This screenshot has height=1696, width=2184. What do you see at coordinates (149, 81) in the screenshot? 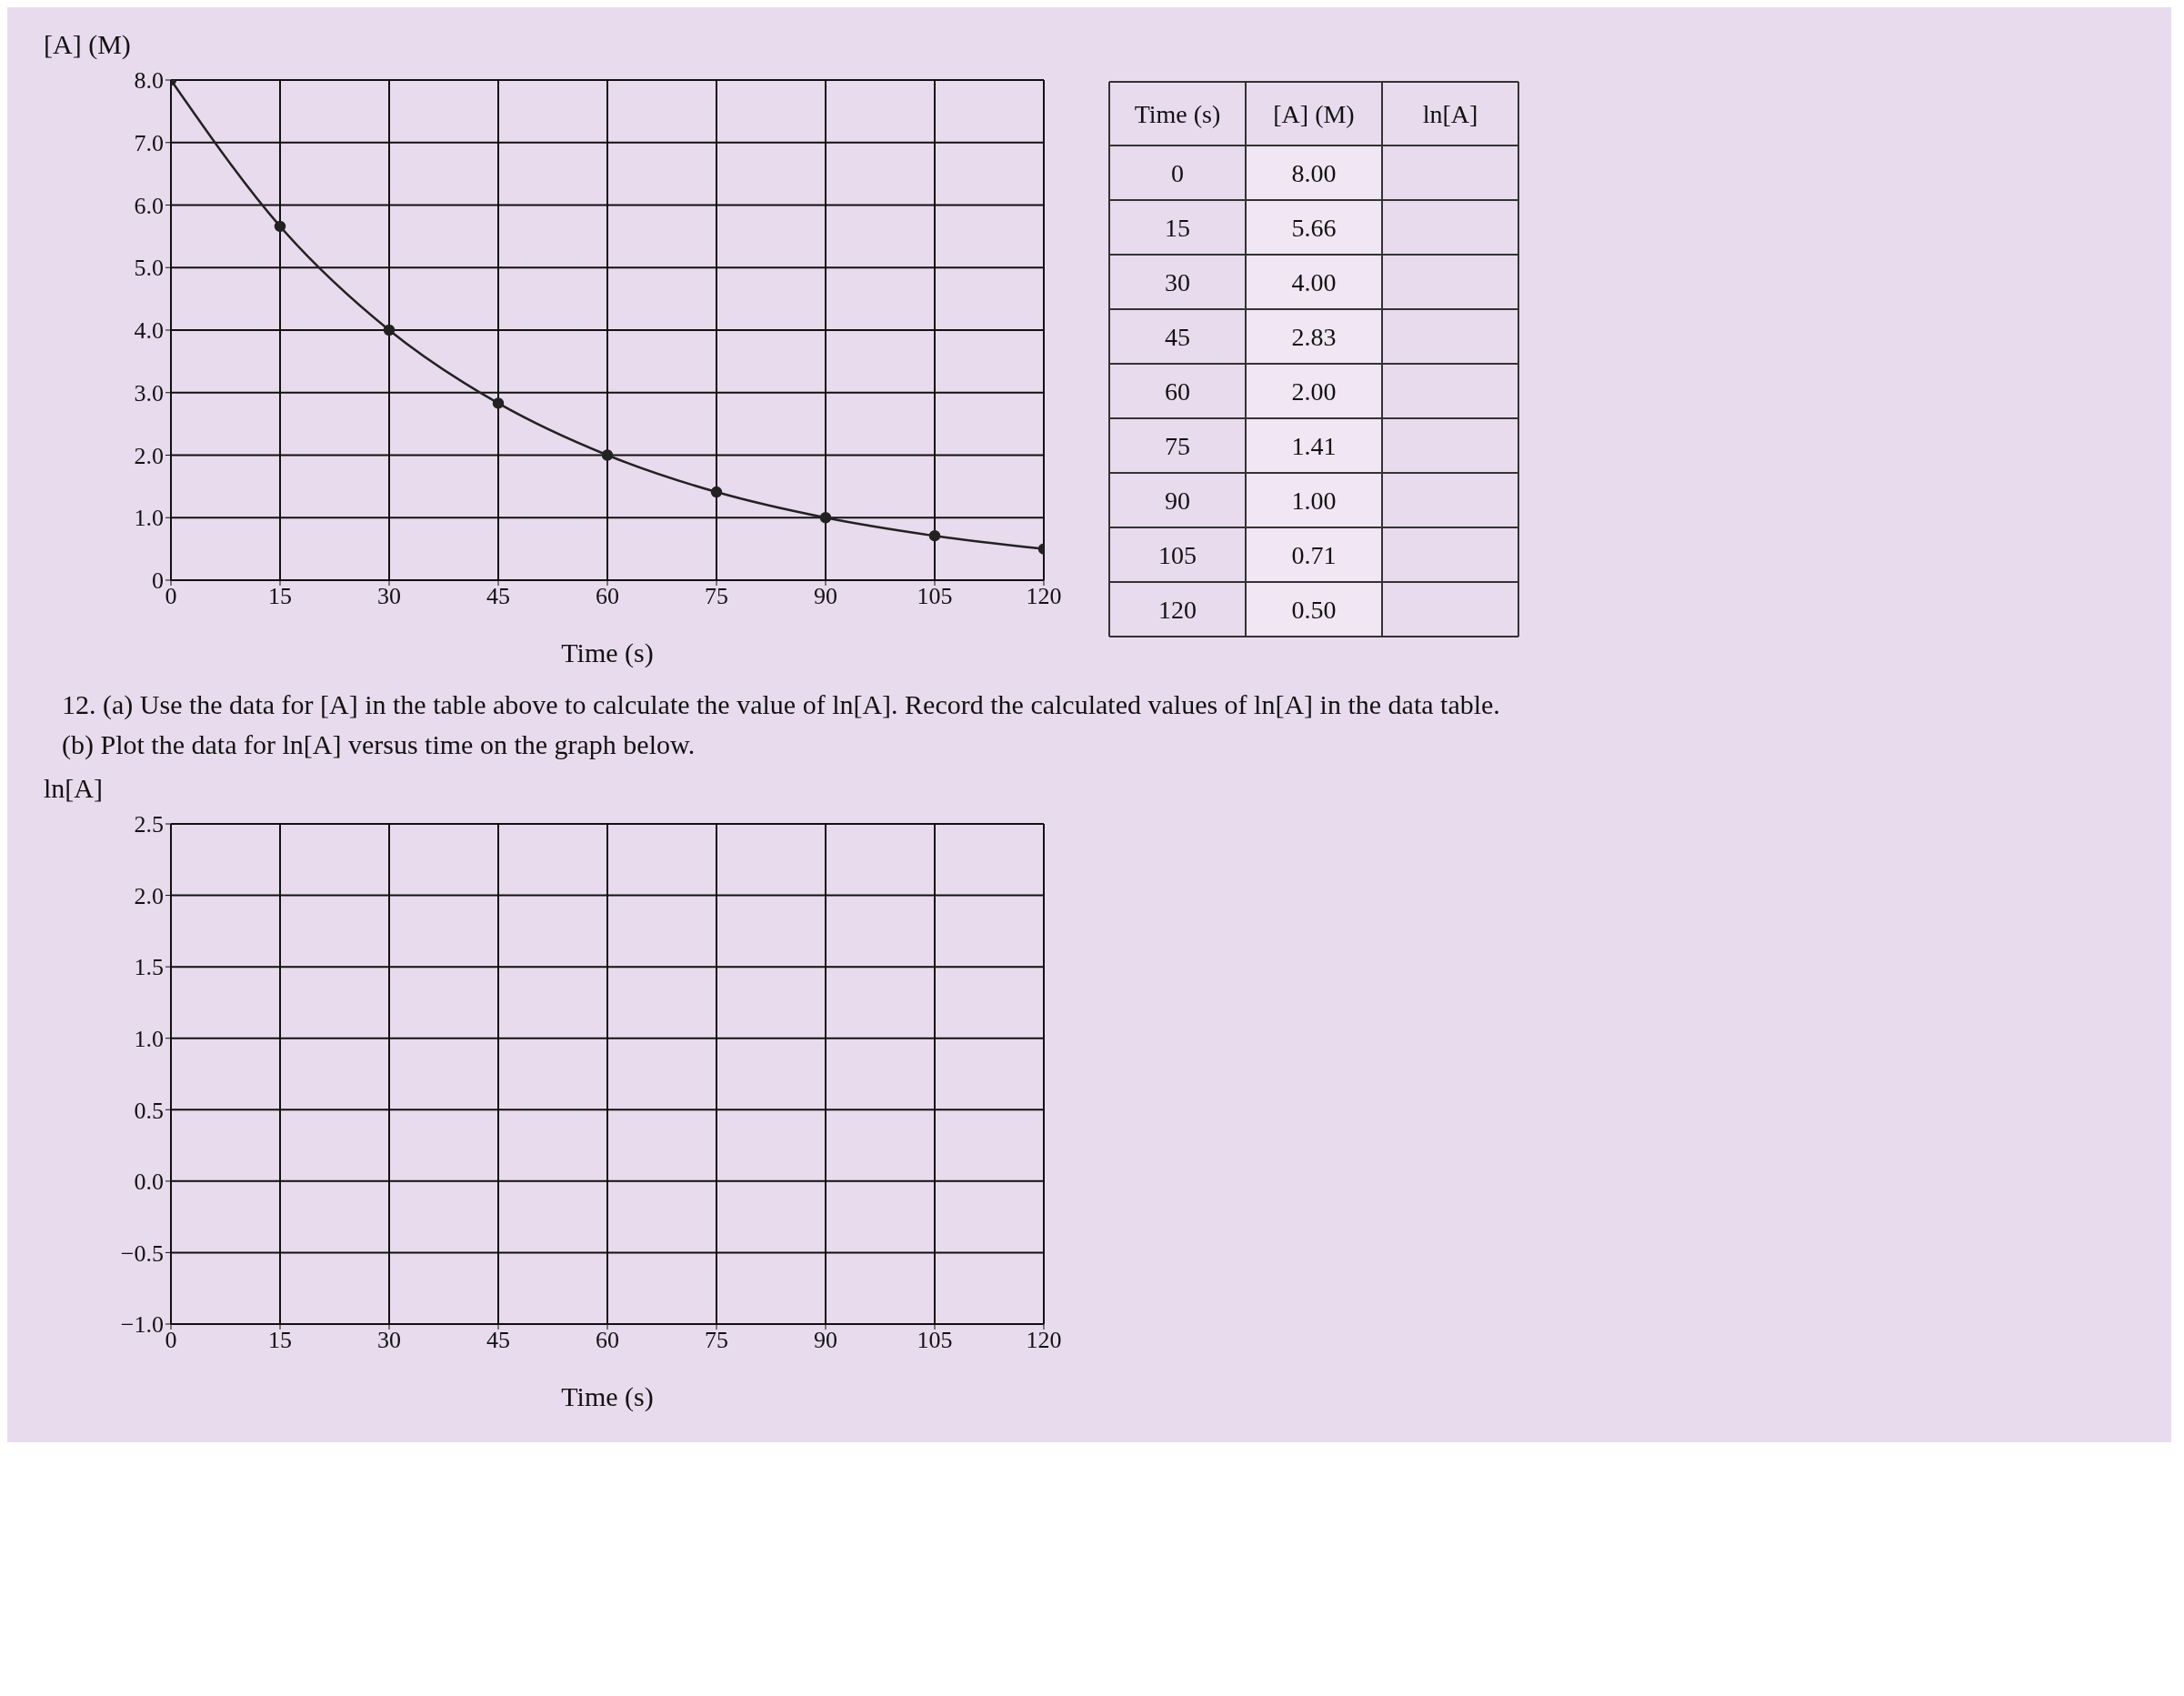
I see `y-tick-label: 8.0` at bounding box center [149, 81].